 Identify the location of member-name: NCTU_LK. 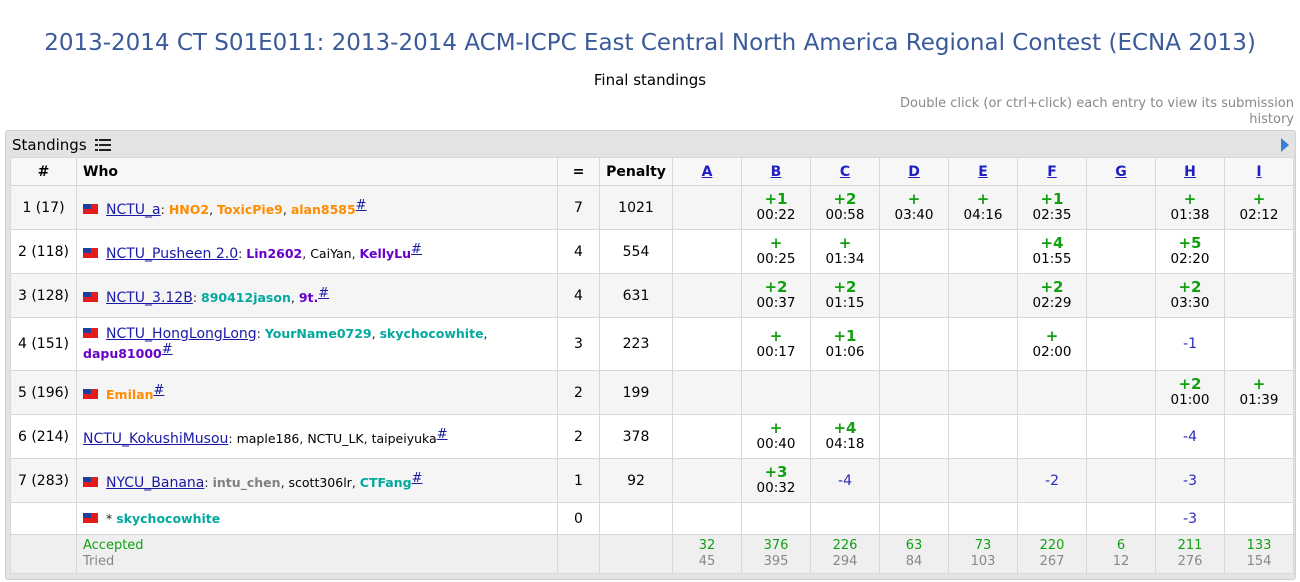
(335, 438).